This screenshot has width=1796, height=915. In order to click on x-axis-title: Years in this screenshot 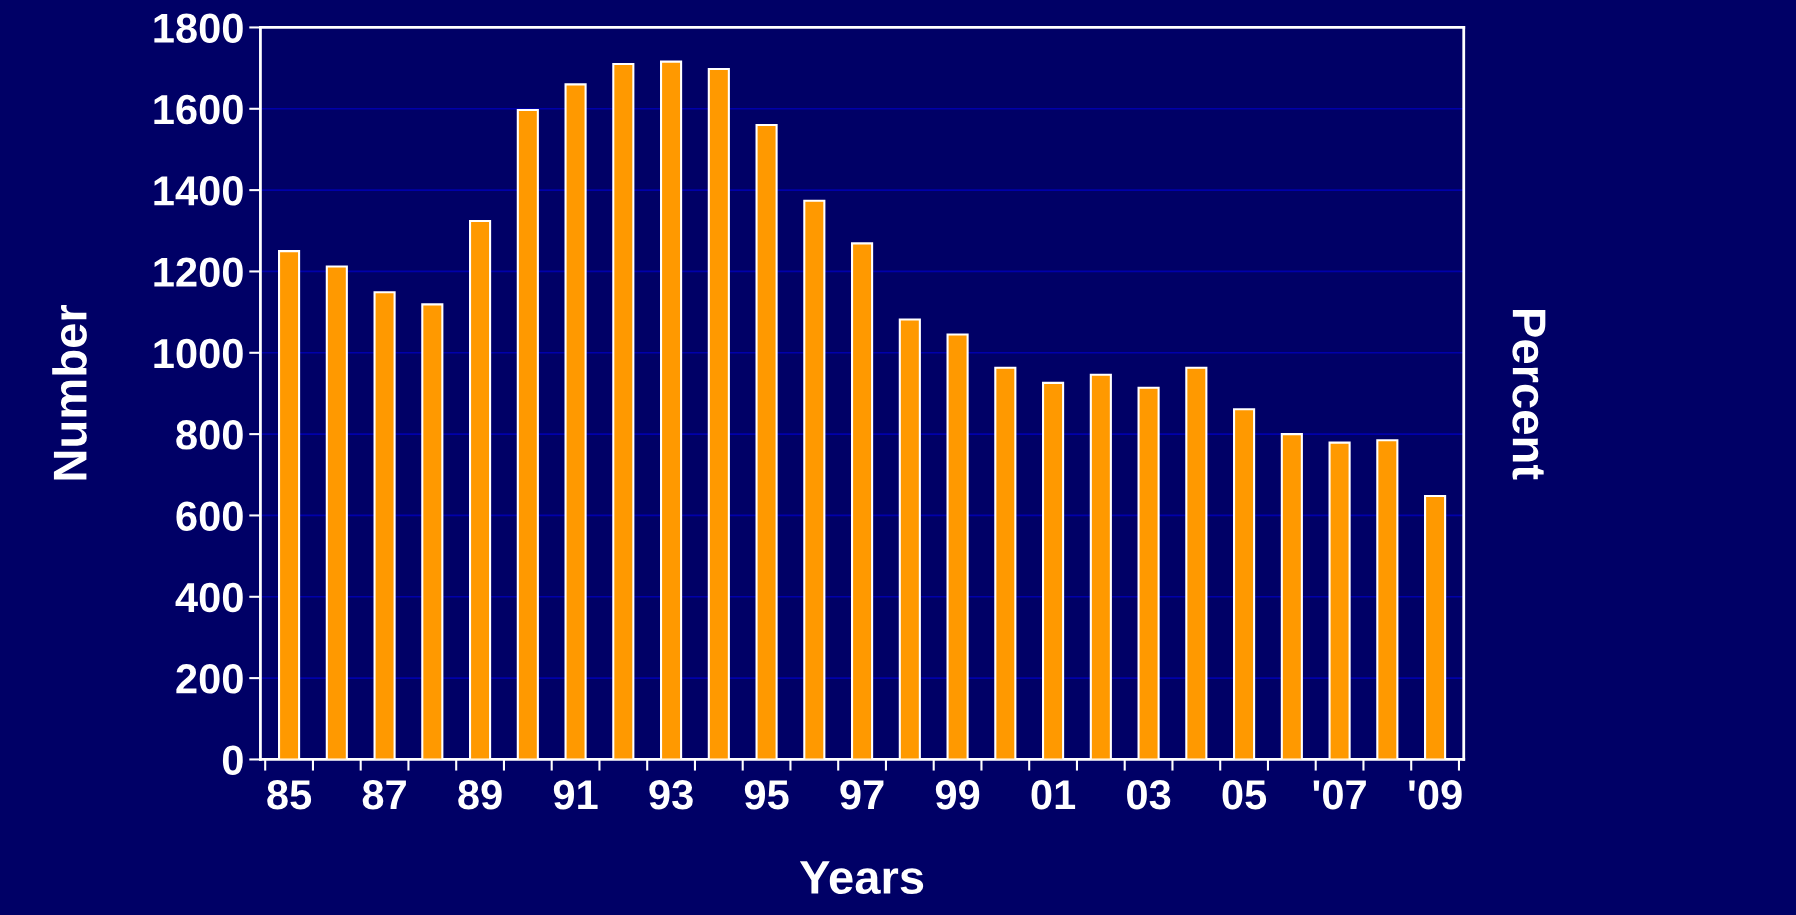, I will do `click(861, 878)`.